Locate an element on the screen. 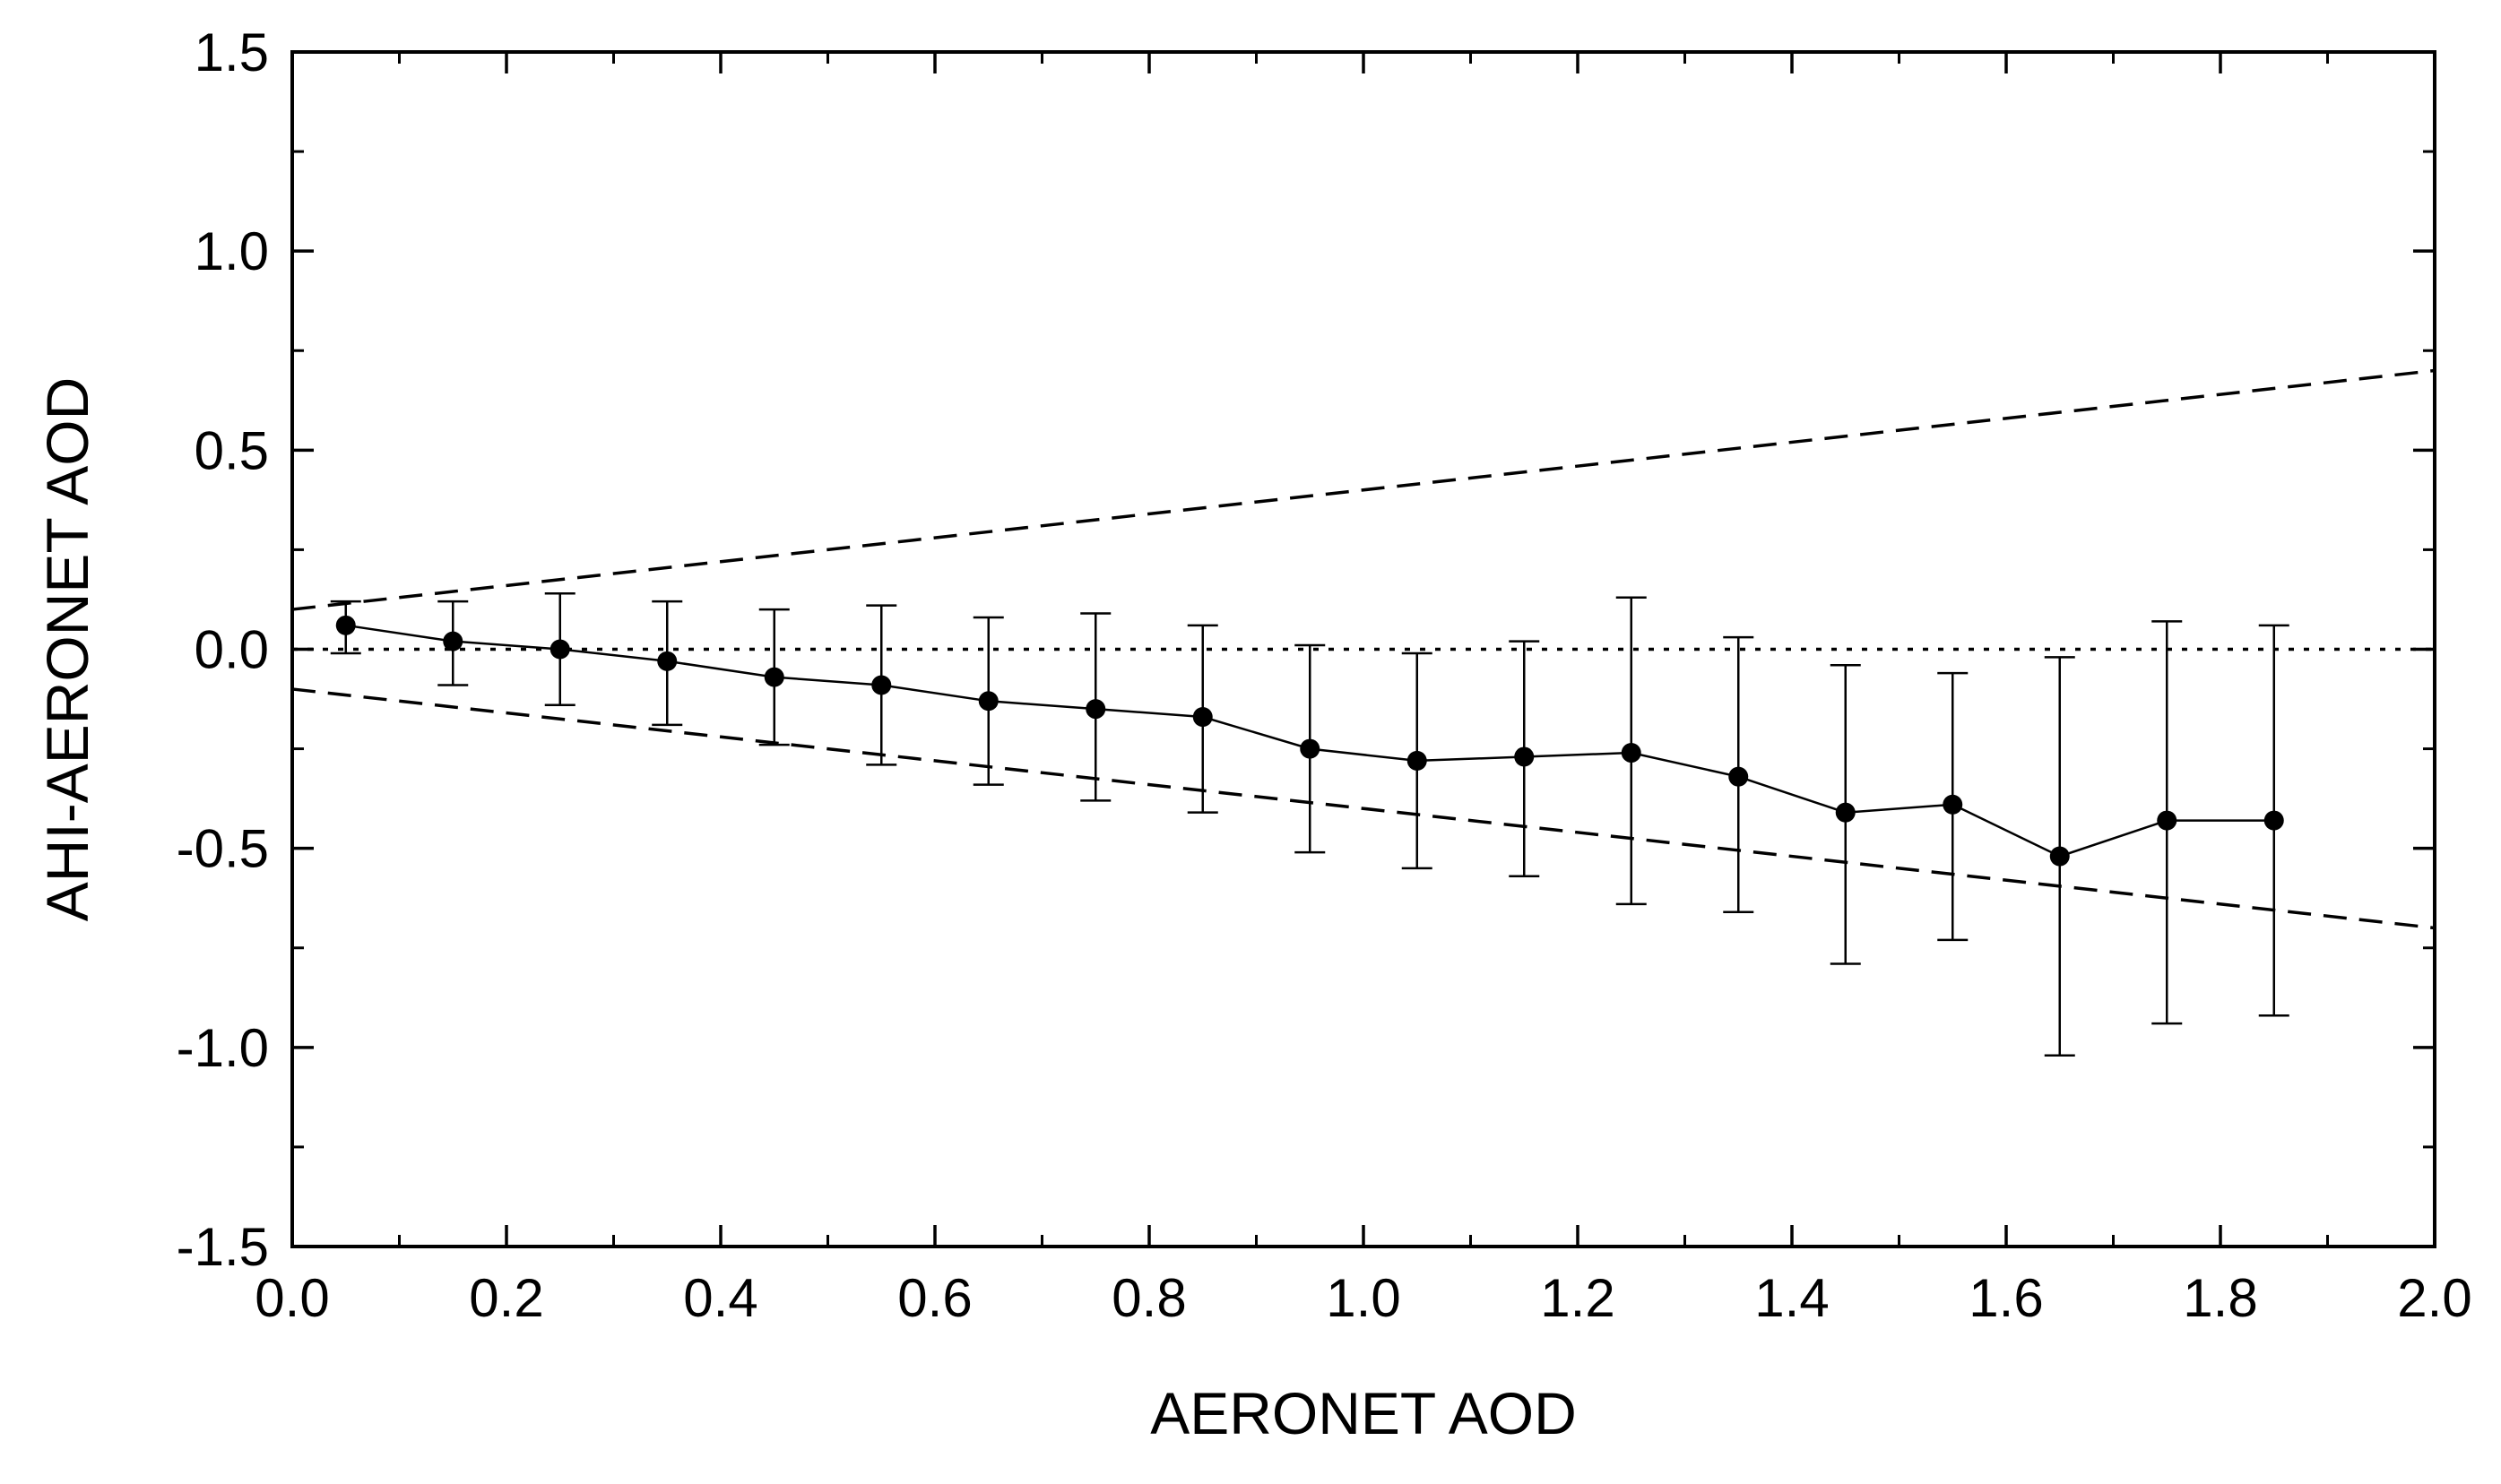 The width and height of the screenshot is (2501, 1484). x-tick-label: 0.8 is located at coordinates (1149, 1298).